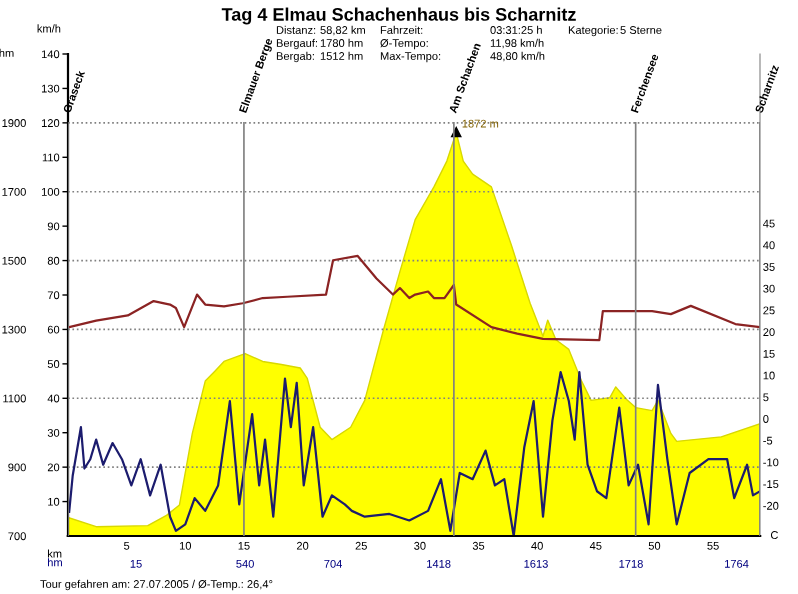 Image resolution: width=798 pixels, height=594 pixels. I want to click on line-series, so click(414, 298).